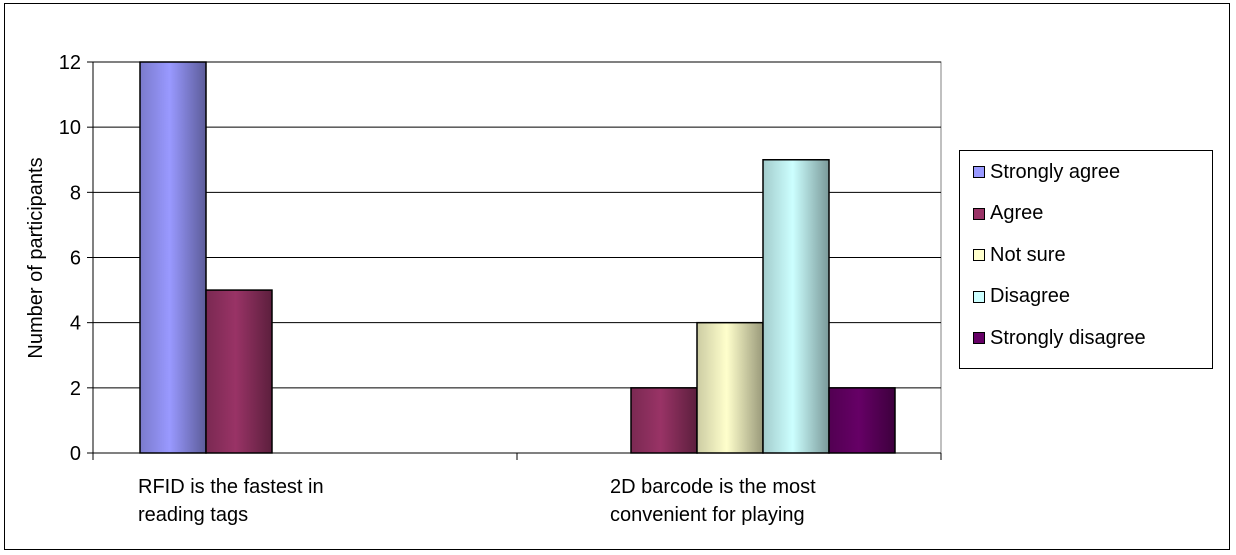  Describe the element at coordinates (75, 454) in the screenshot. I see `y-tick-label: 0` at that location.